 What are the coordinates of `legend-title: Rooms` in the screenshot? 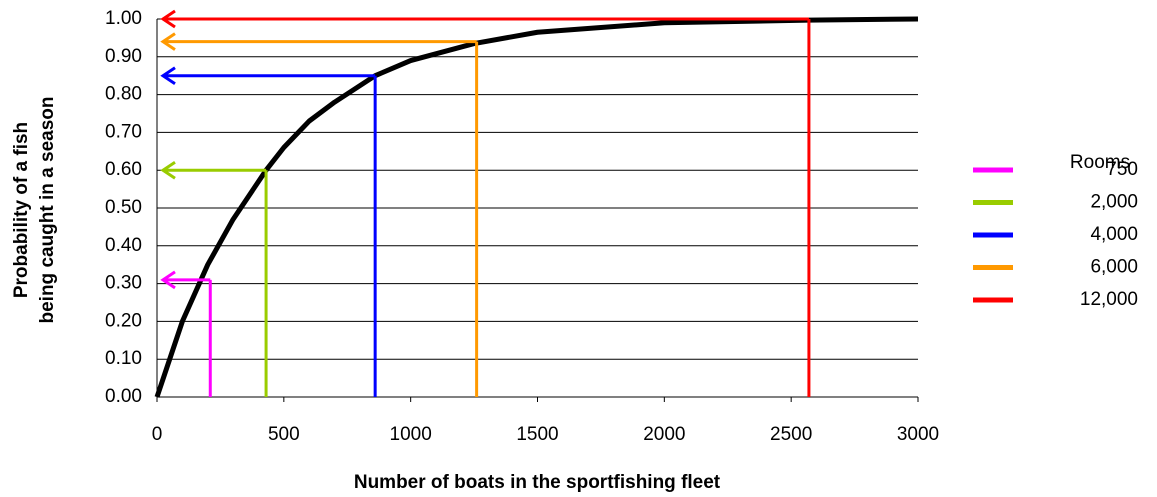 It's located at (1100, 162).